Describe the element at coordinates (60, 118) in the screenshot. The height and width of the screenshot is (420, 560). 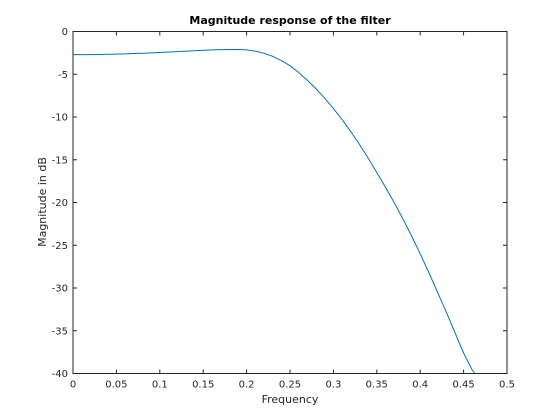
I see `y-tick-label: -10` at that location.